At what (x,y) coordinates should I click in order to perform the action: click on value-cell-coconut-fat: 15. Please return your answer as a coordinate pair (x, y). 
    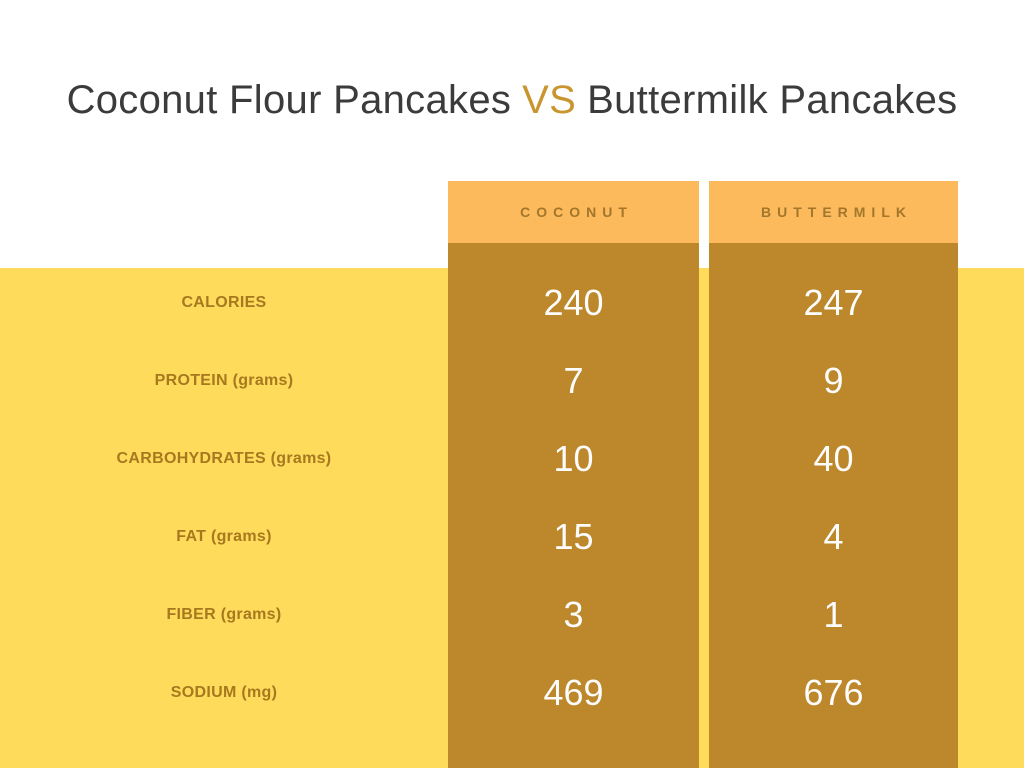
    Looking at the image, I should click on (573, 536).